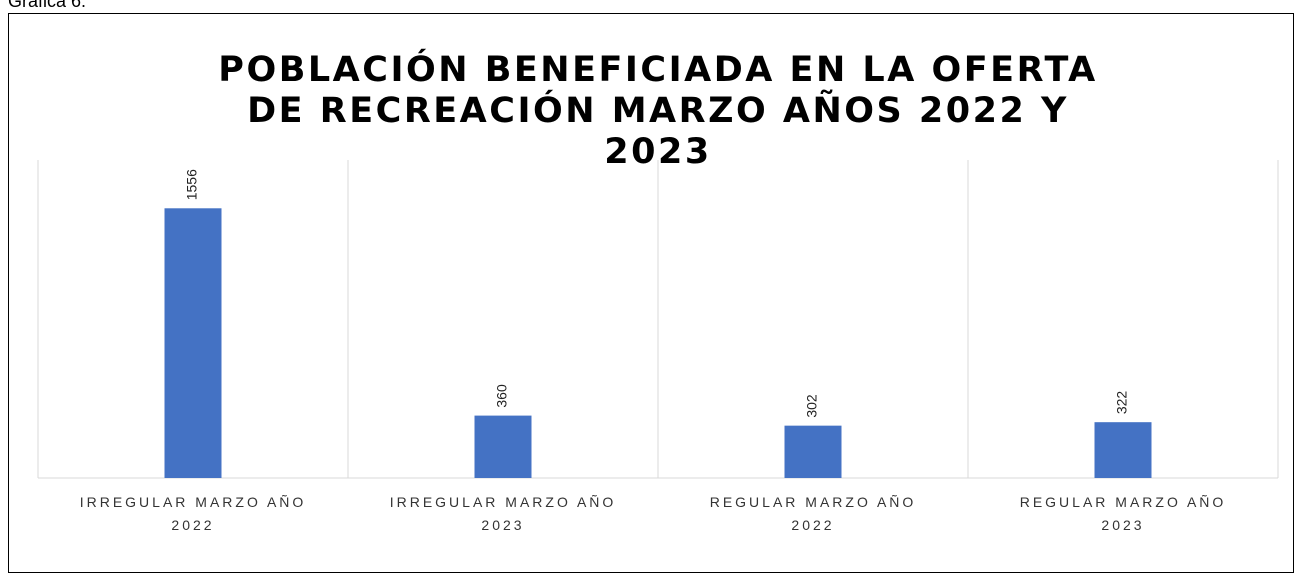 Image resolution: width=1300 pixels, height=573 pixels. Describe the element at coordinates (192, 184) in the screenshot. I see `value-label: 1556` at that location.